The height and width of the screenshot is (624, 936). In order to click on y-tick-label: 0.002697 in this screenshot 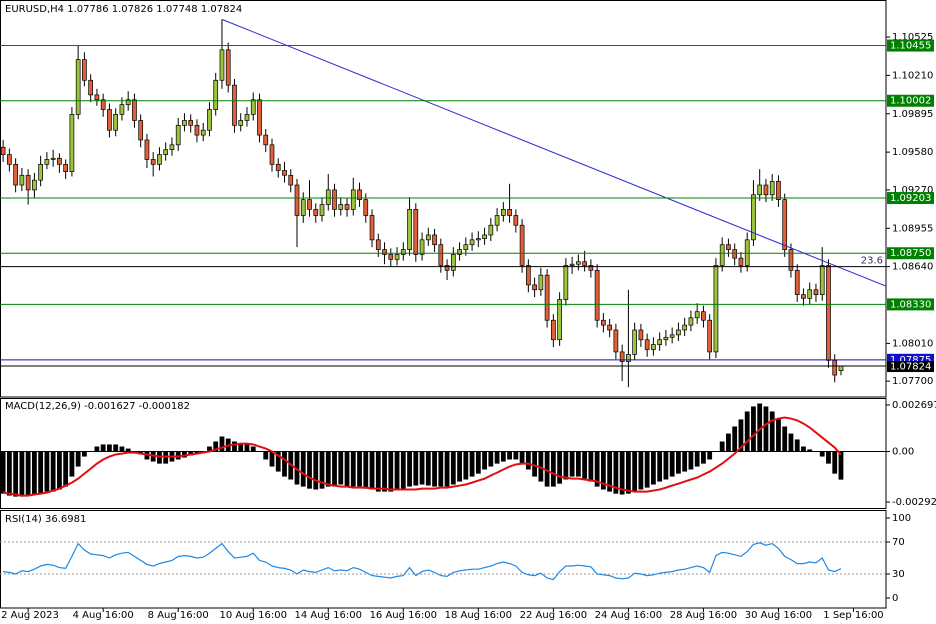, I will do `click(914, 405)`.